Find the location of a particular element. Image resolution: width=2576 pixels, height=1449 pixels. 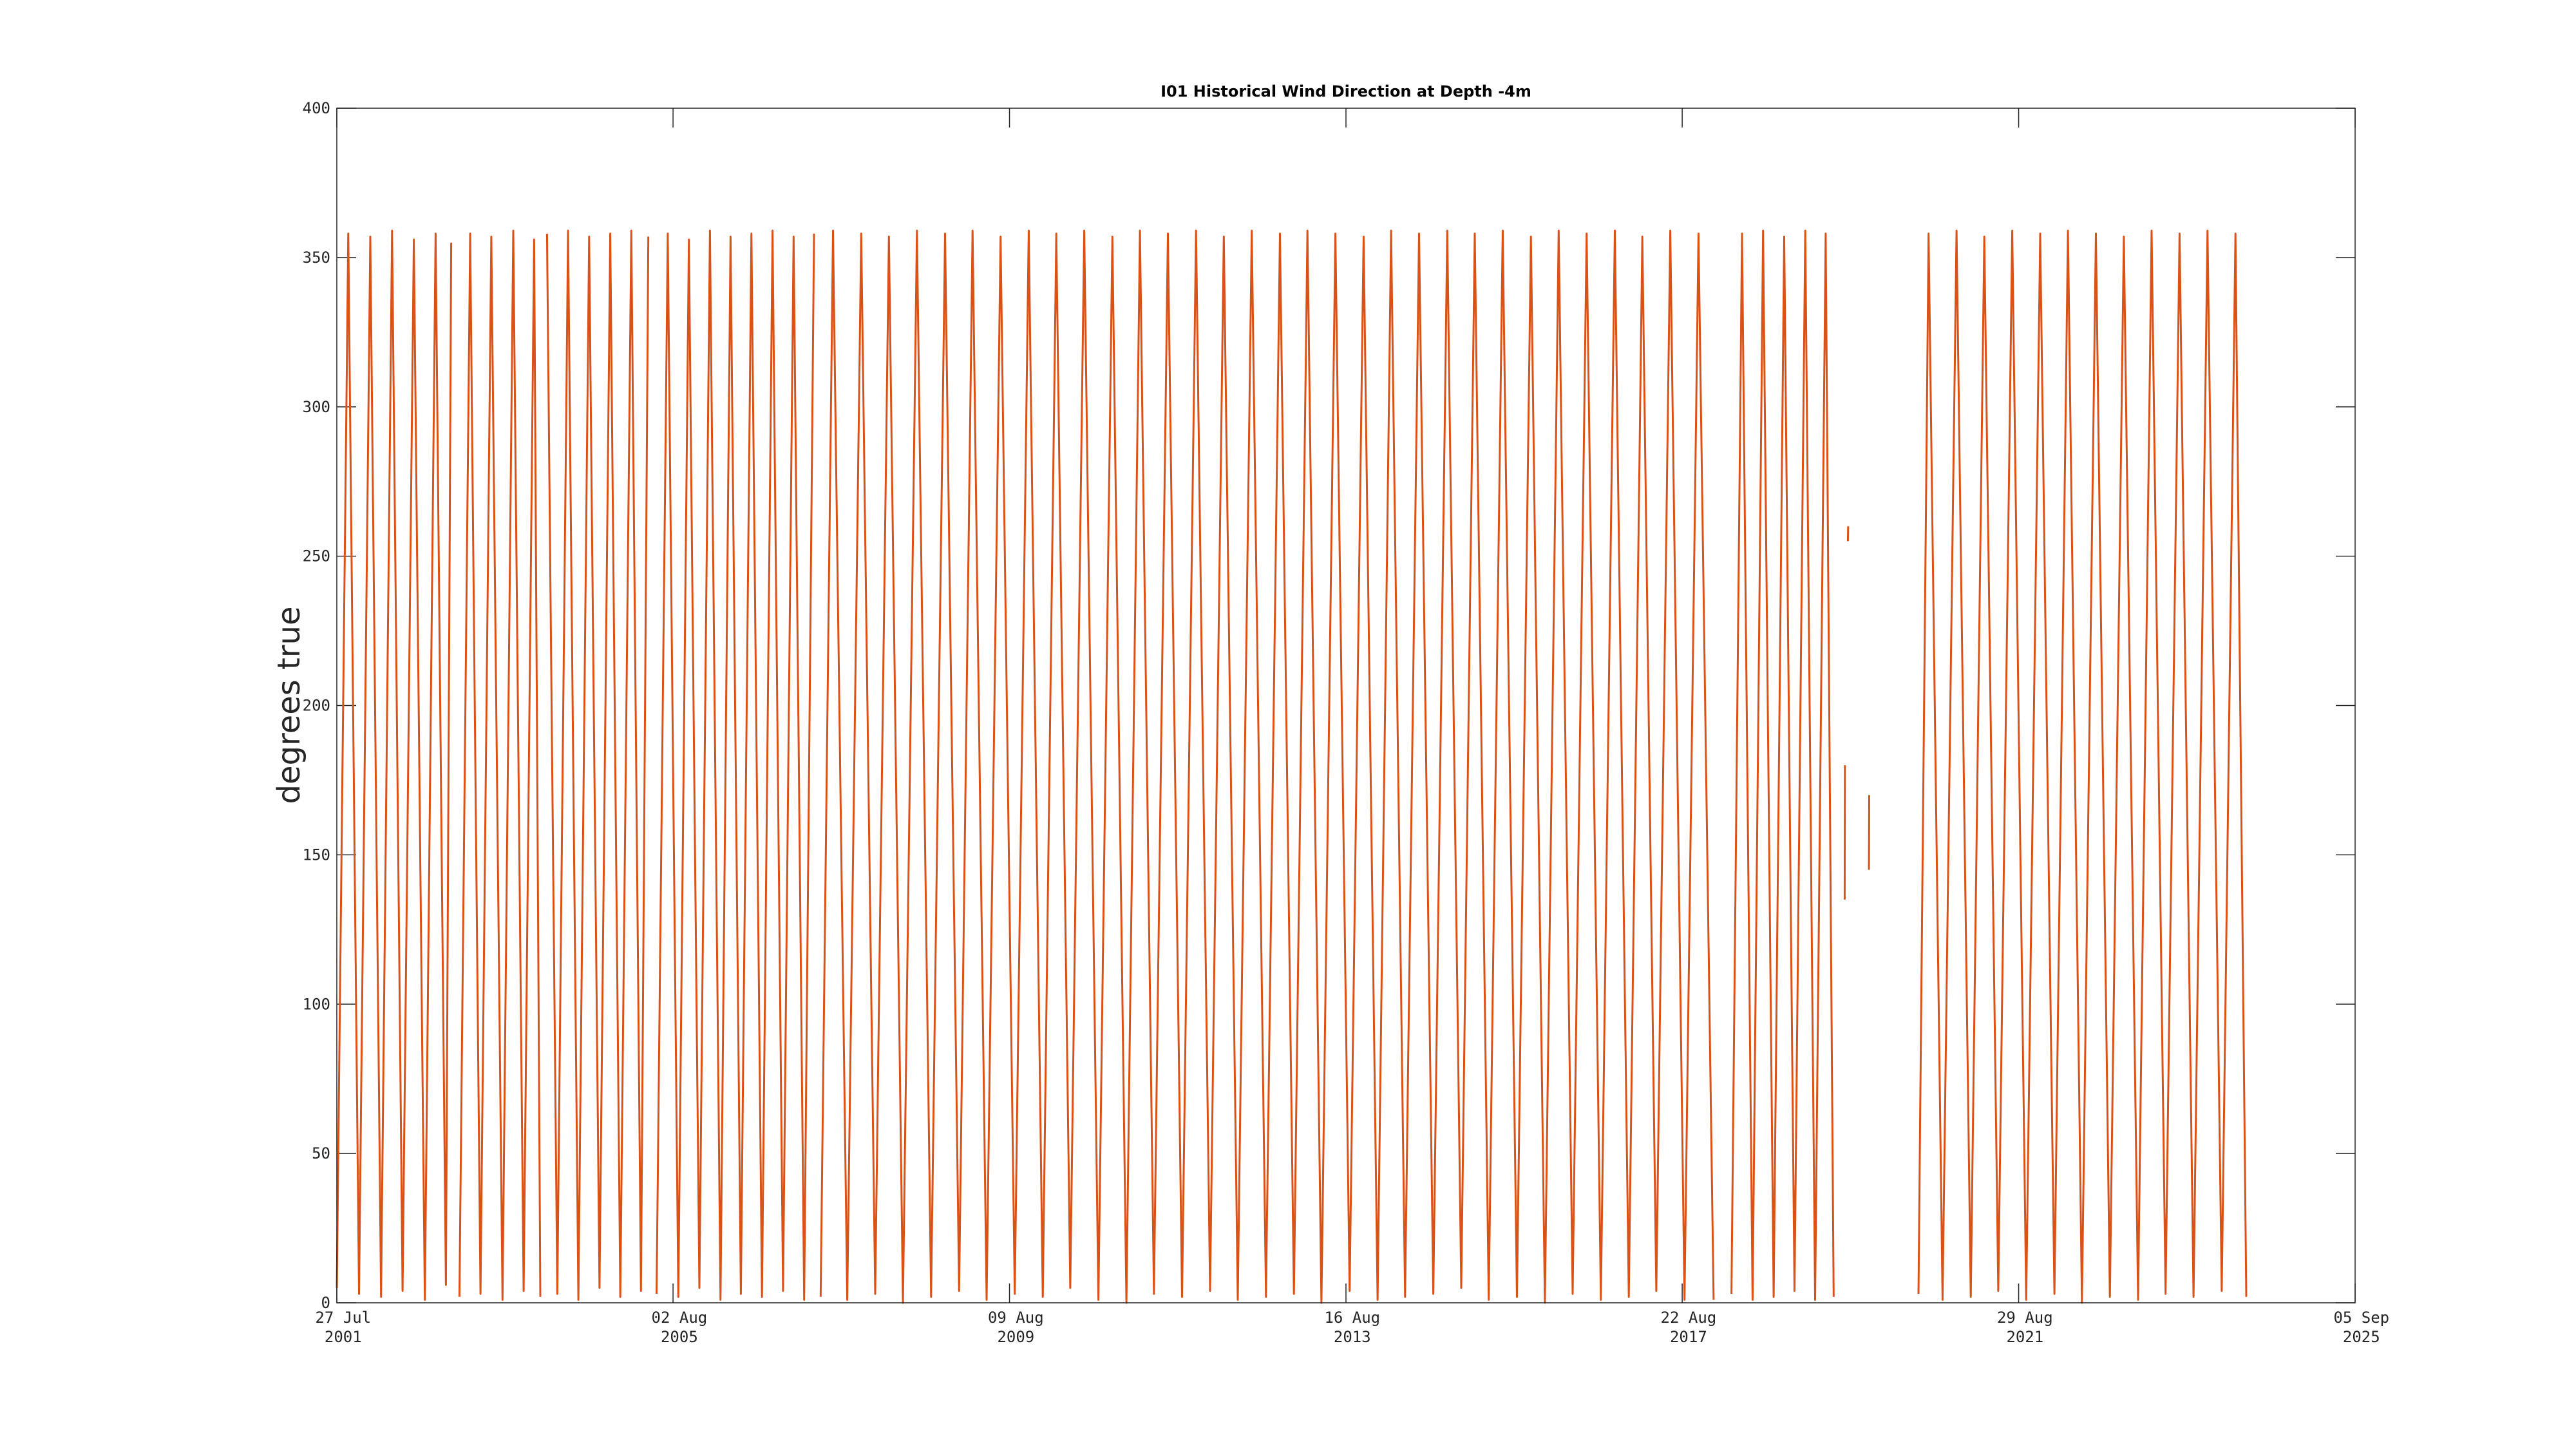

x-tick-label: 27 Jul 2001 is located at coordinates (343, 1327).